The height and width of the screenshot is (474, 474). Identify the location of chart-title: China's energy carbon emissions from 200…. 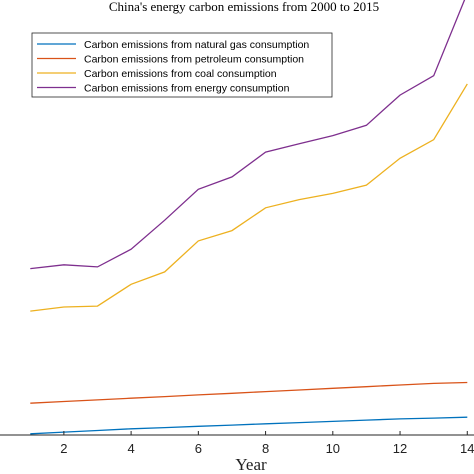
(244, 7).